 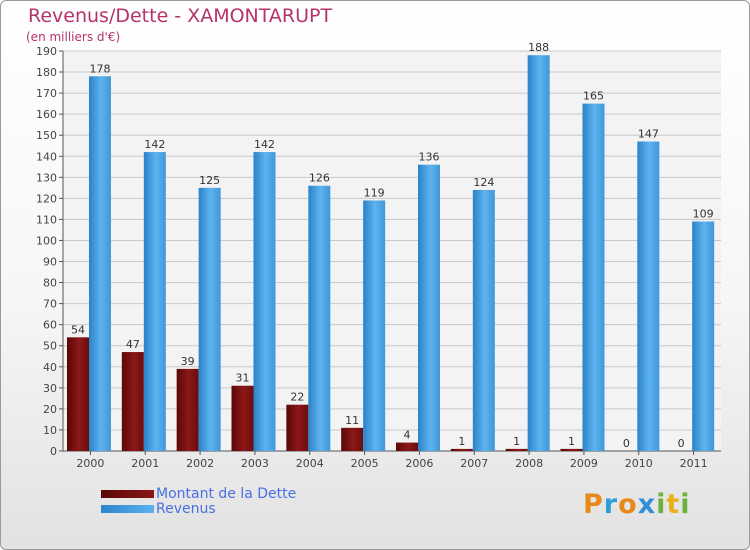 What do you see at coordinates (46, 198) in the screenshot?
I see `y-tick-label: 120` at bounding box center [46, 198].